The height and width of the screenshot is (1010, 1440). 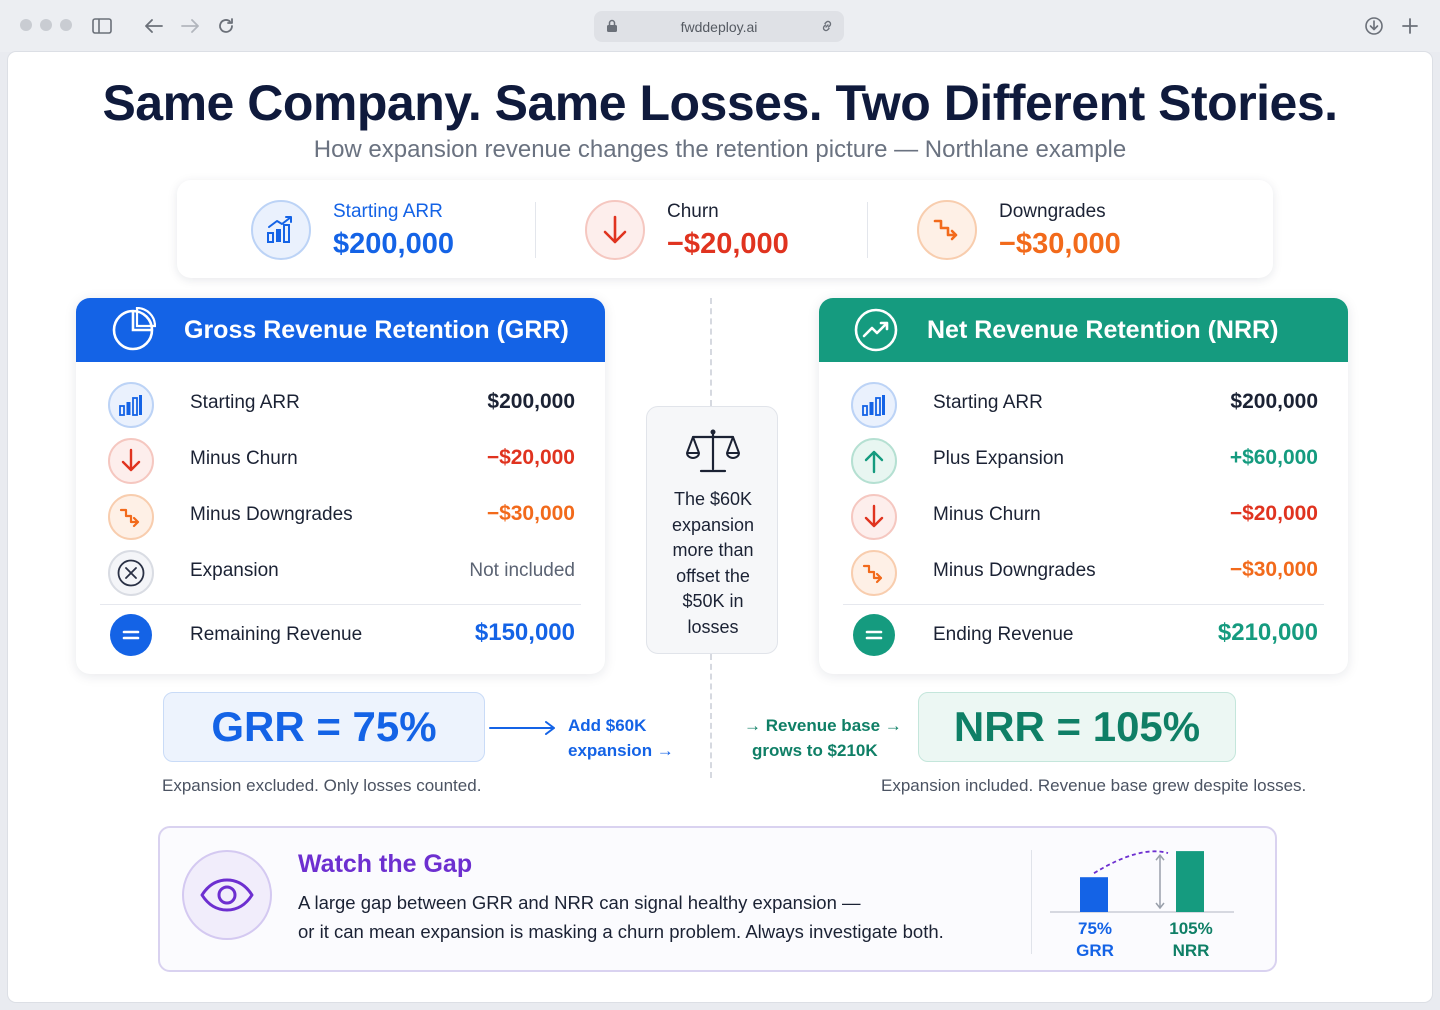 I want to click on callout-line: The $60K, so click(x=713, y=499).